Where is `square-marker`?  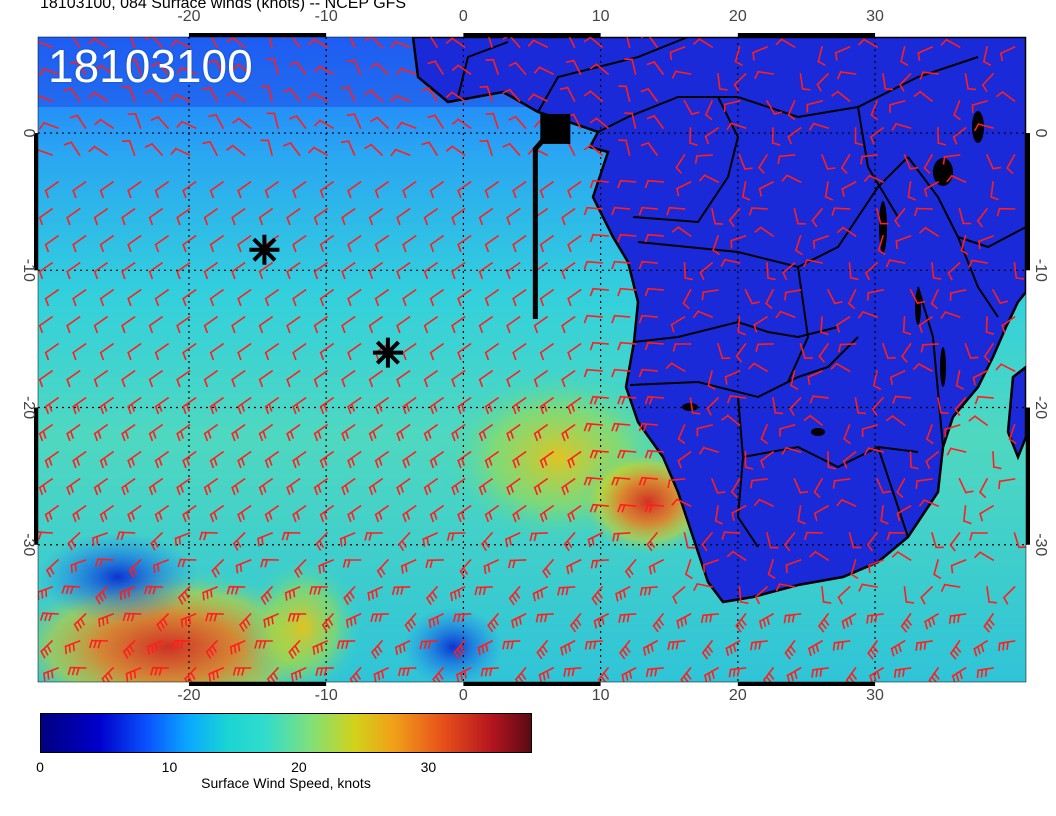 square-marker is located at coordinates (555, 128).